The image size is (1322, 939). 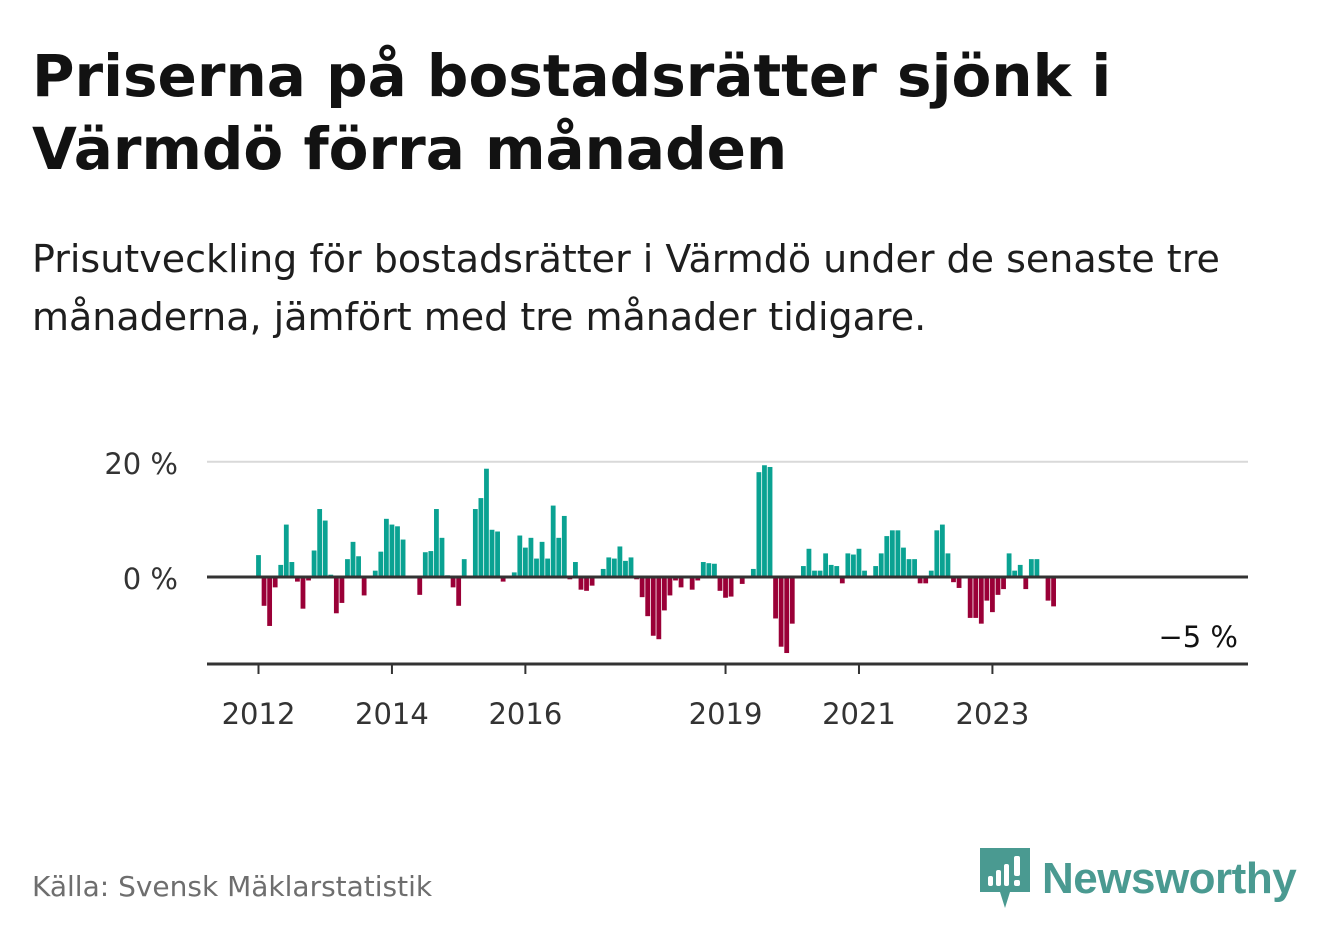 What do you see at coordinates (993, 714) in the screenshot?
I see `x-tick-label: 2023` at bounding box center [993, 714].